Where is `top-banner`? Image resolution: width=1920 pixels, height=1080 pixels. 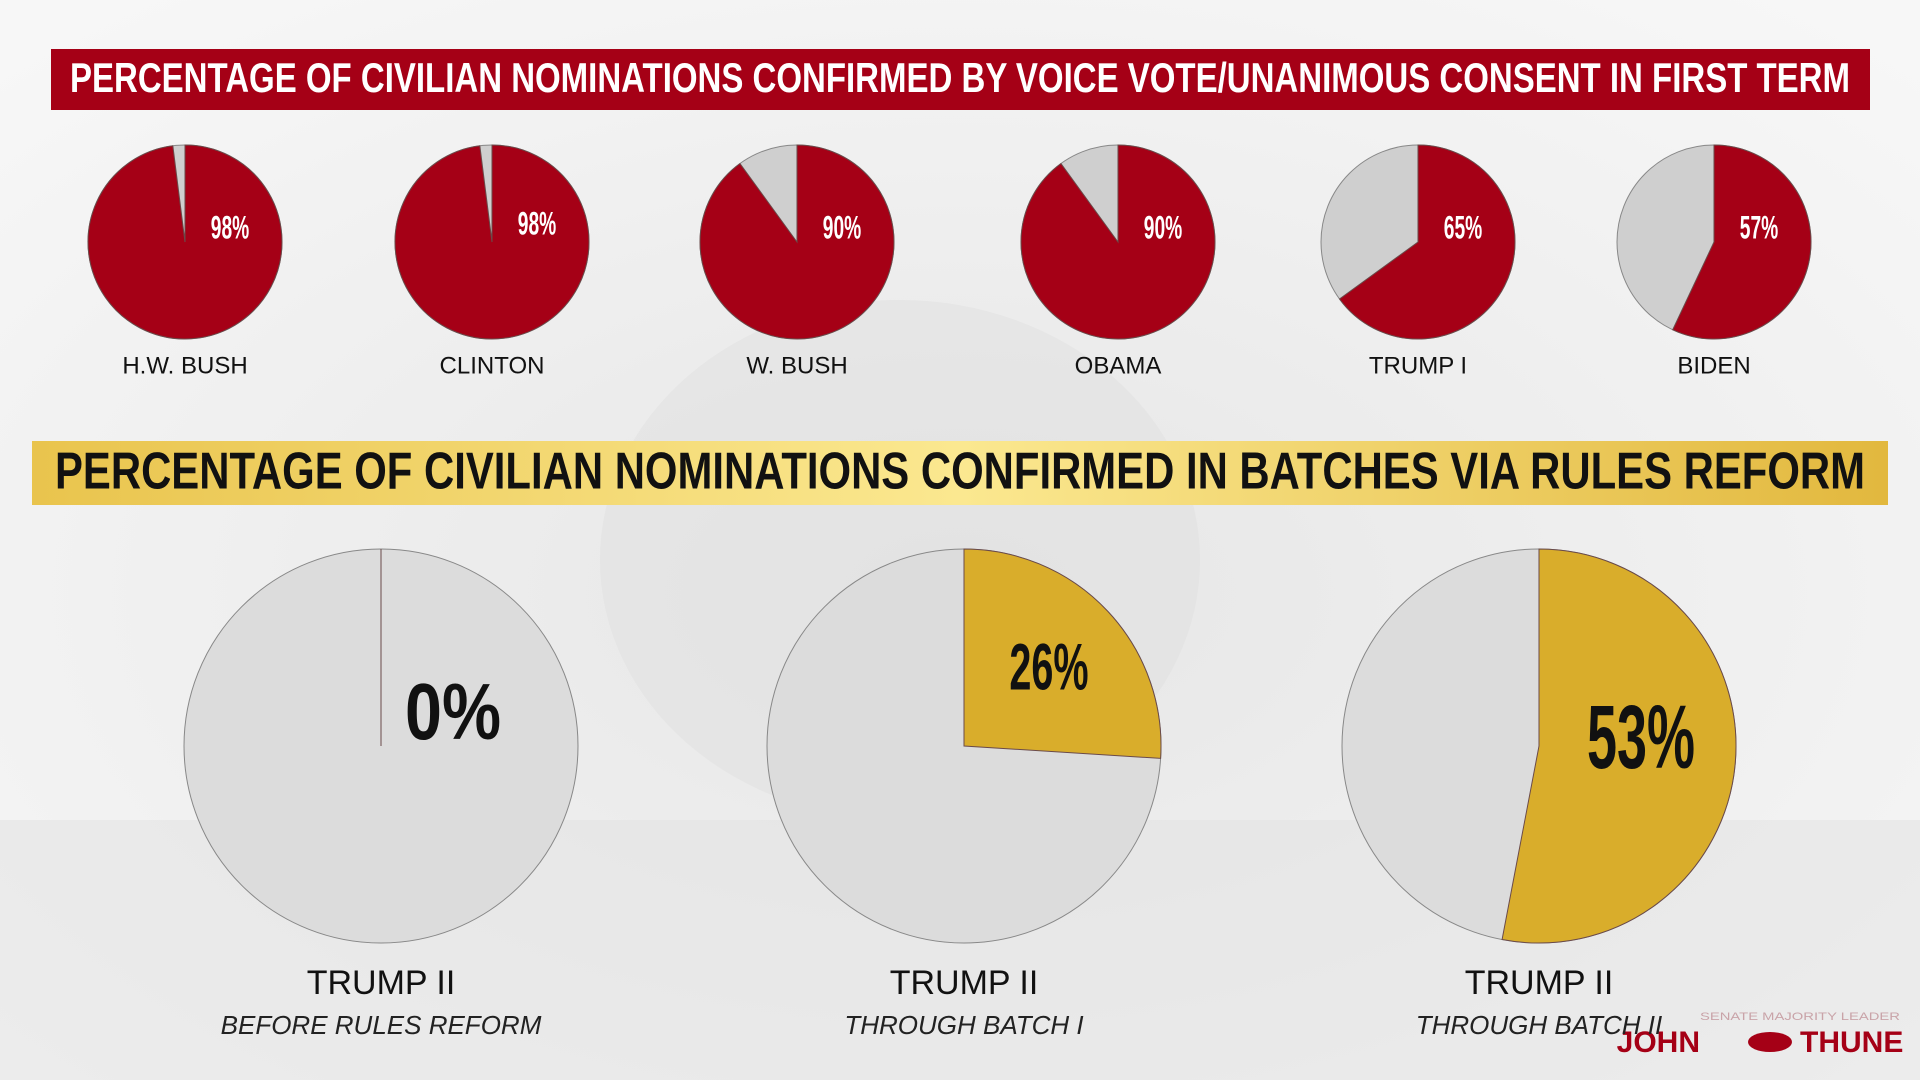 top-banner is located at coordinates (960, 79).